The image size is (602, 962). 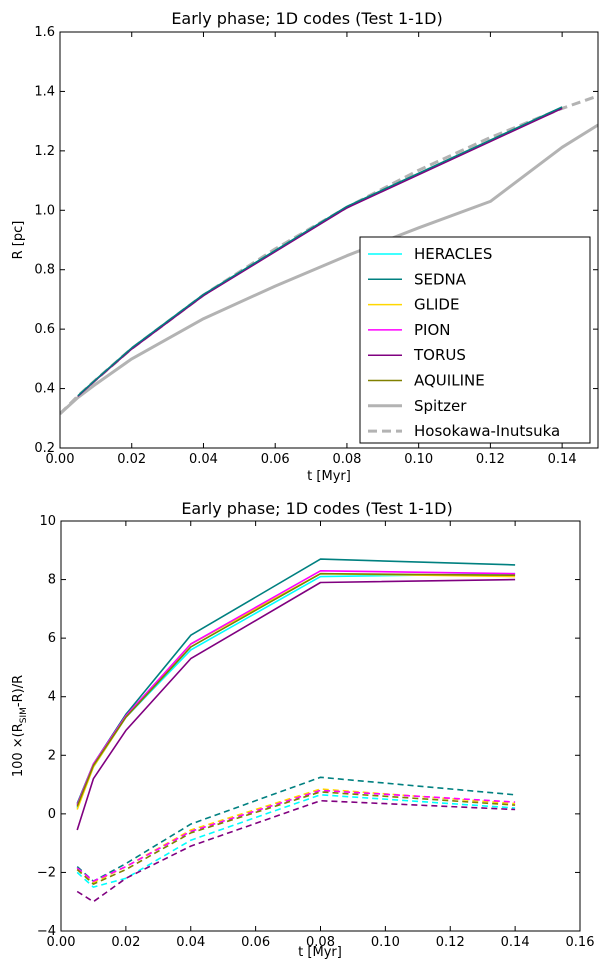 What do you see at coordinates (44, 91) in the screenshot?
I see `y-tick-label: 1.4` at bounding box center [44, 91].